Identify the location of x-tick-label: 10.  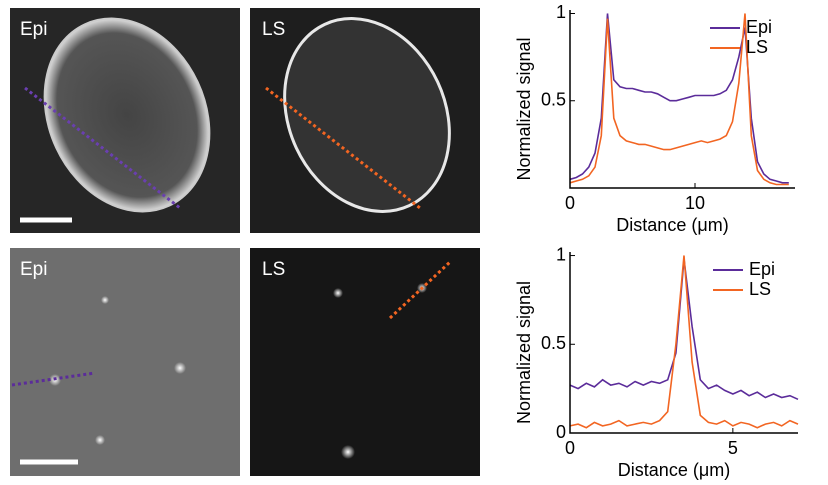
(695, 203).